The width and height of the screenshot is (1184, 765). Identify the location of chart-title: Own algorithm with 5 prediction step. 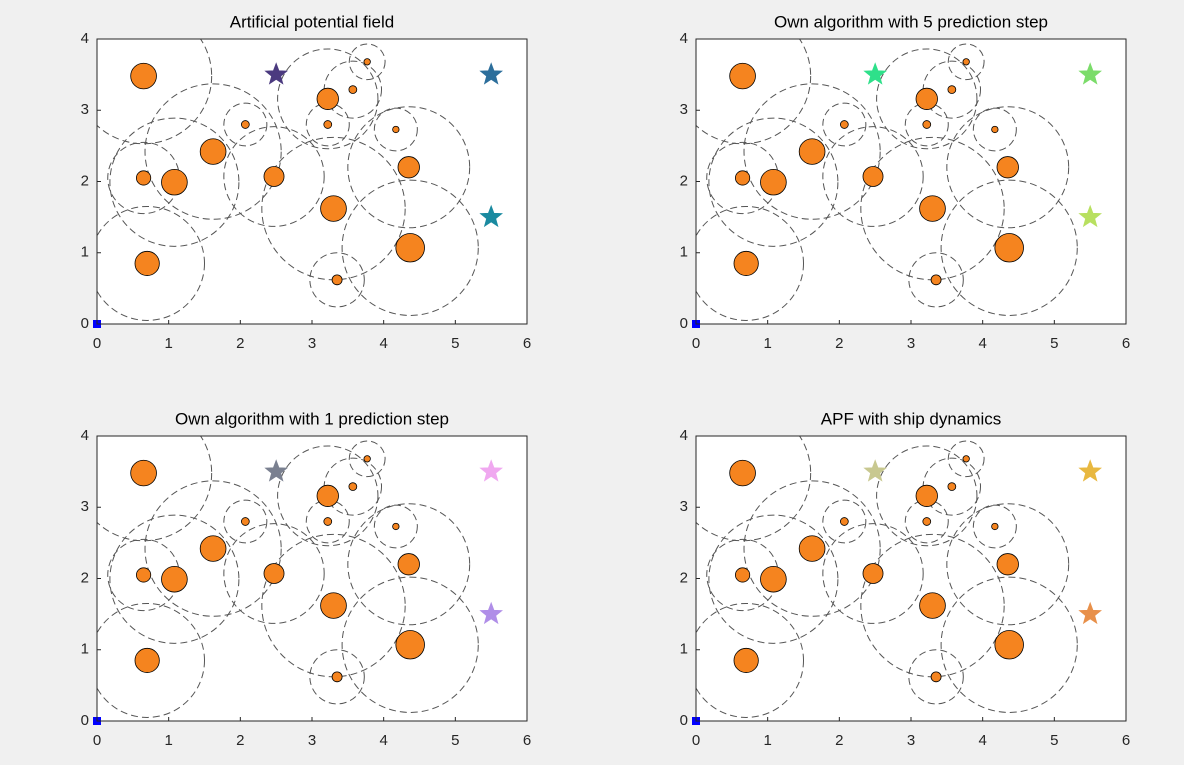
(911, 21).